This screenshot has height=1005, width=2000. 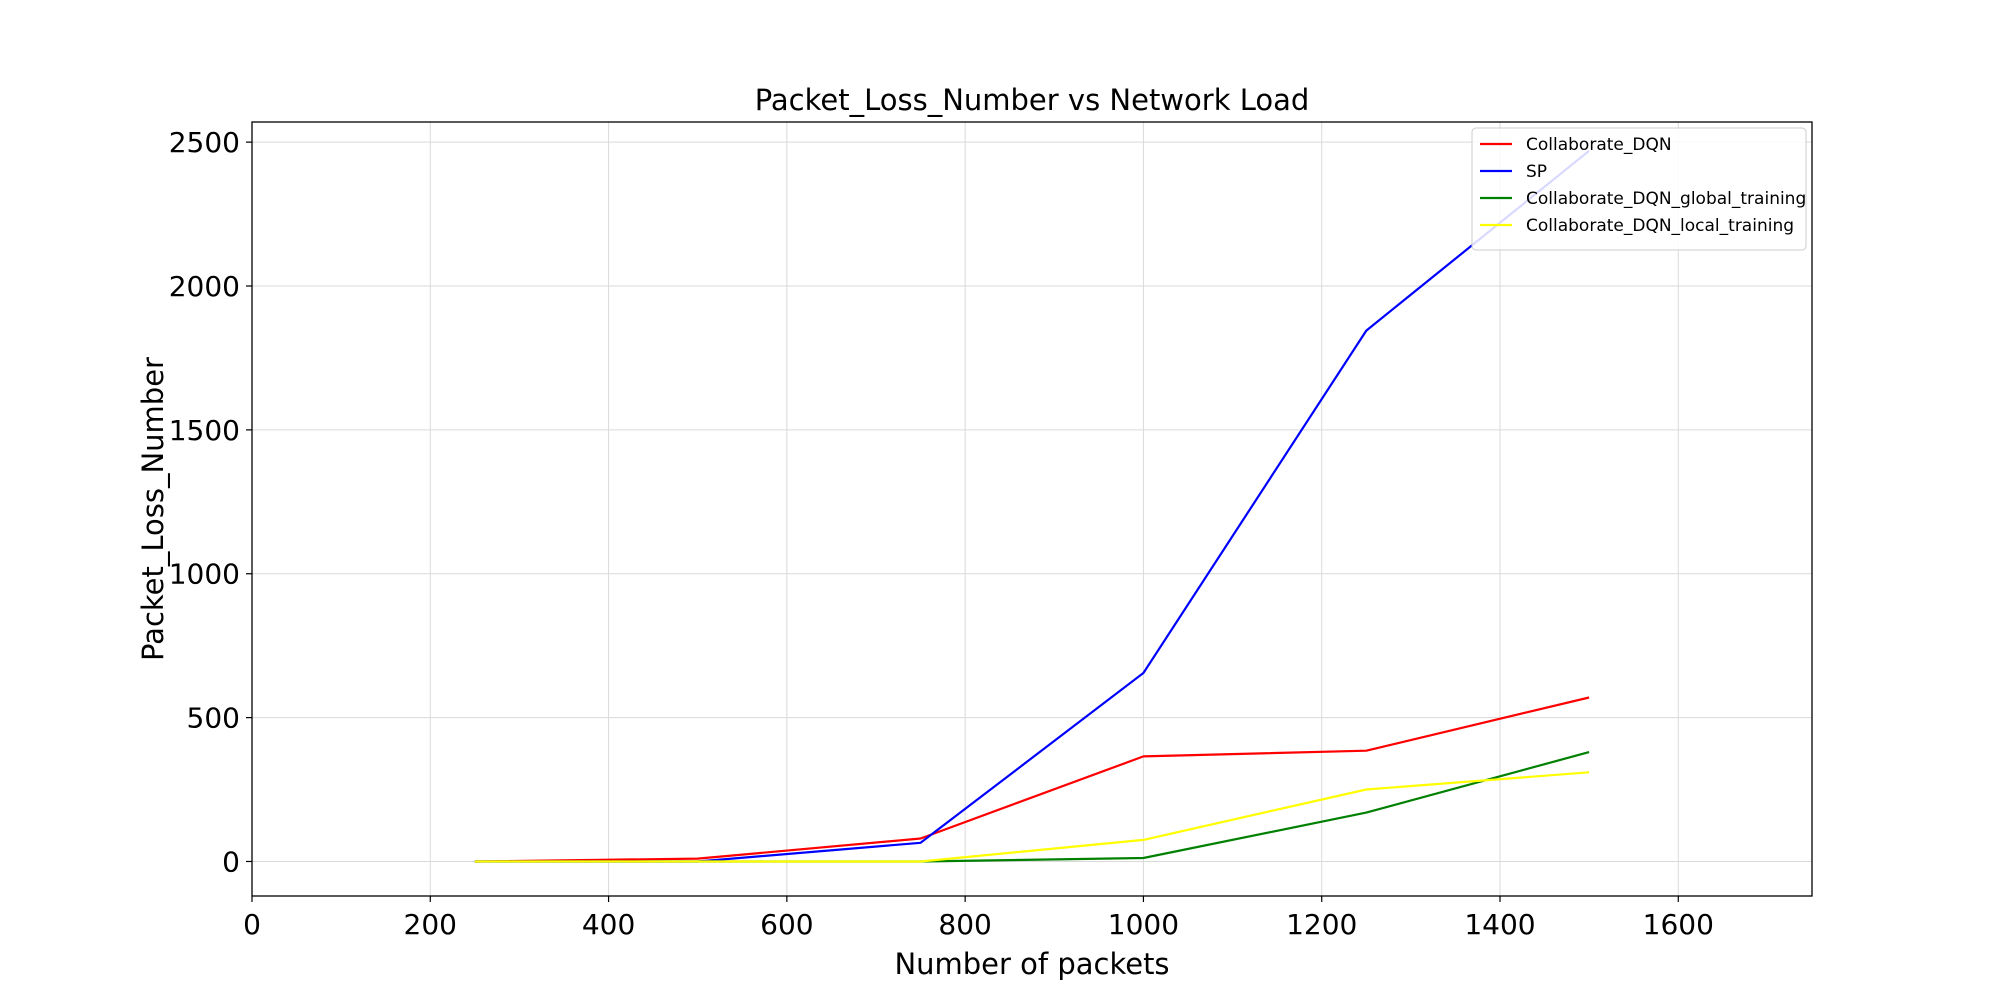 I want to click on y-tick-label: 2500, so click(x=204, y=142).